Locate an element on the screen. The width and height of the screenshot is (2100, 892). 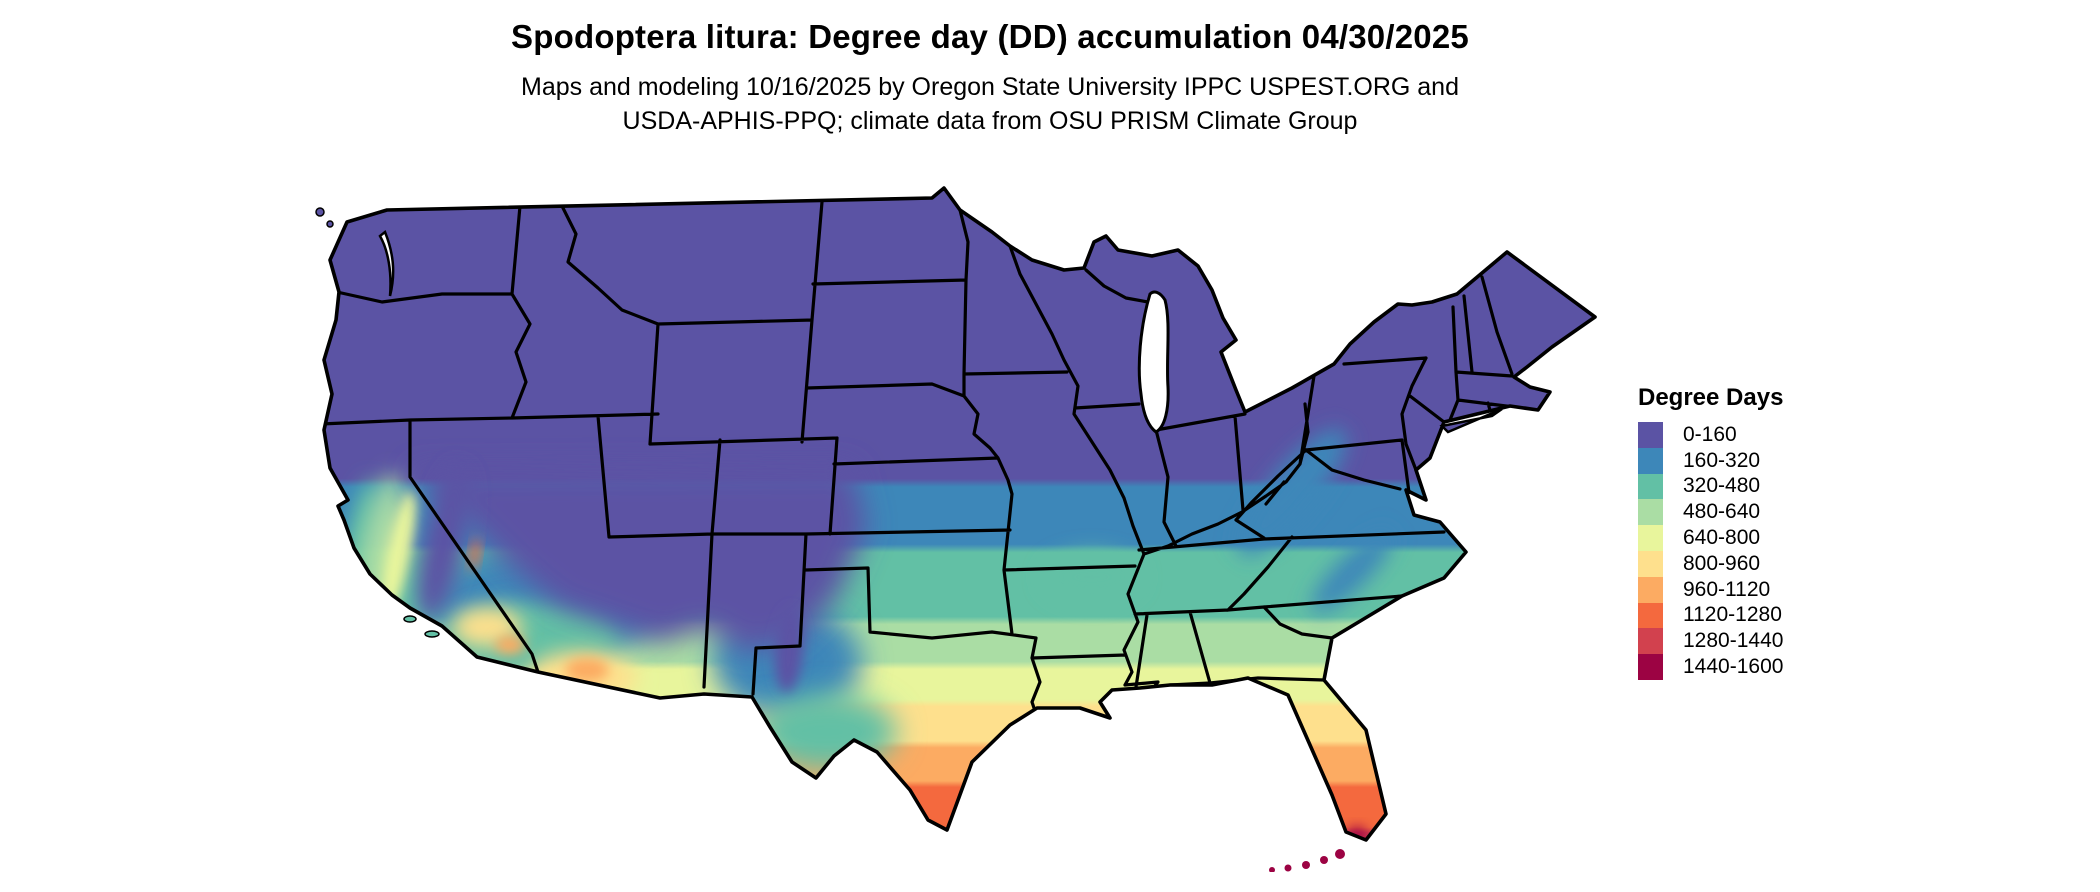
legend-row: 0-160 is located at coordinates (1710, 435).